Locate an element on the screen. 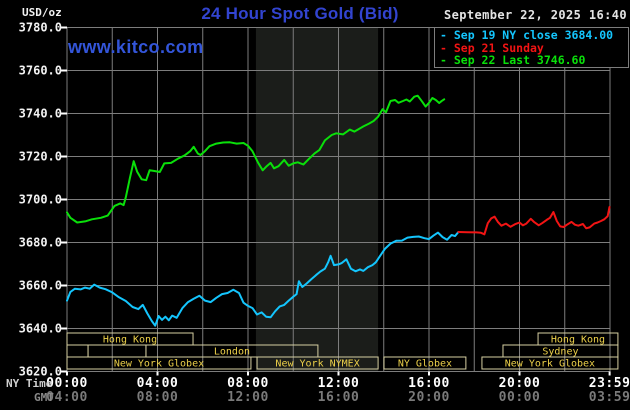 The width and height of the screenshot is (630, 410). session-label: NY Globex is located at coordinates (425, 364).